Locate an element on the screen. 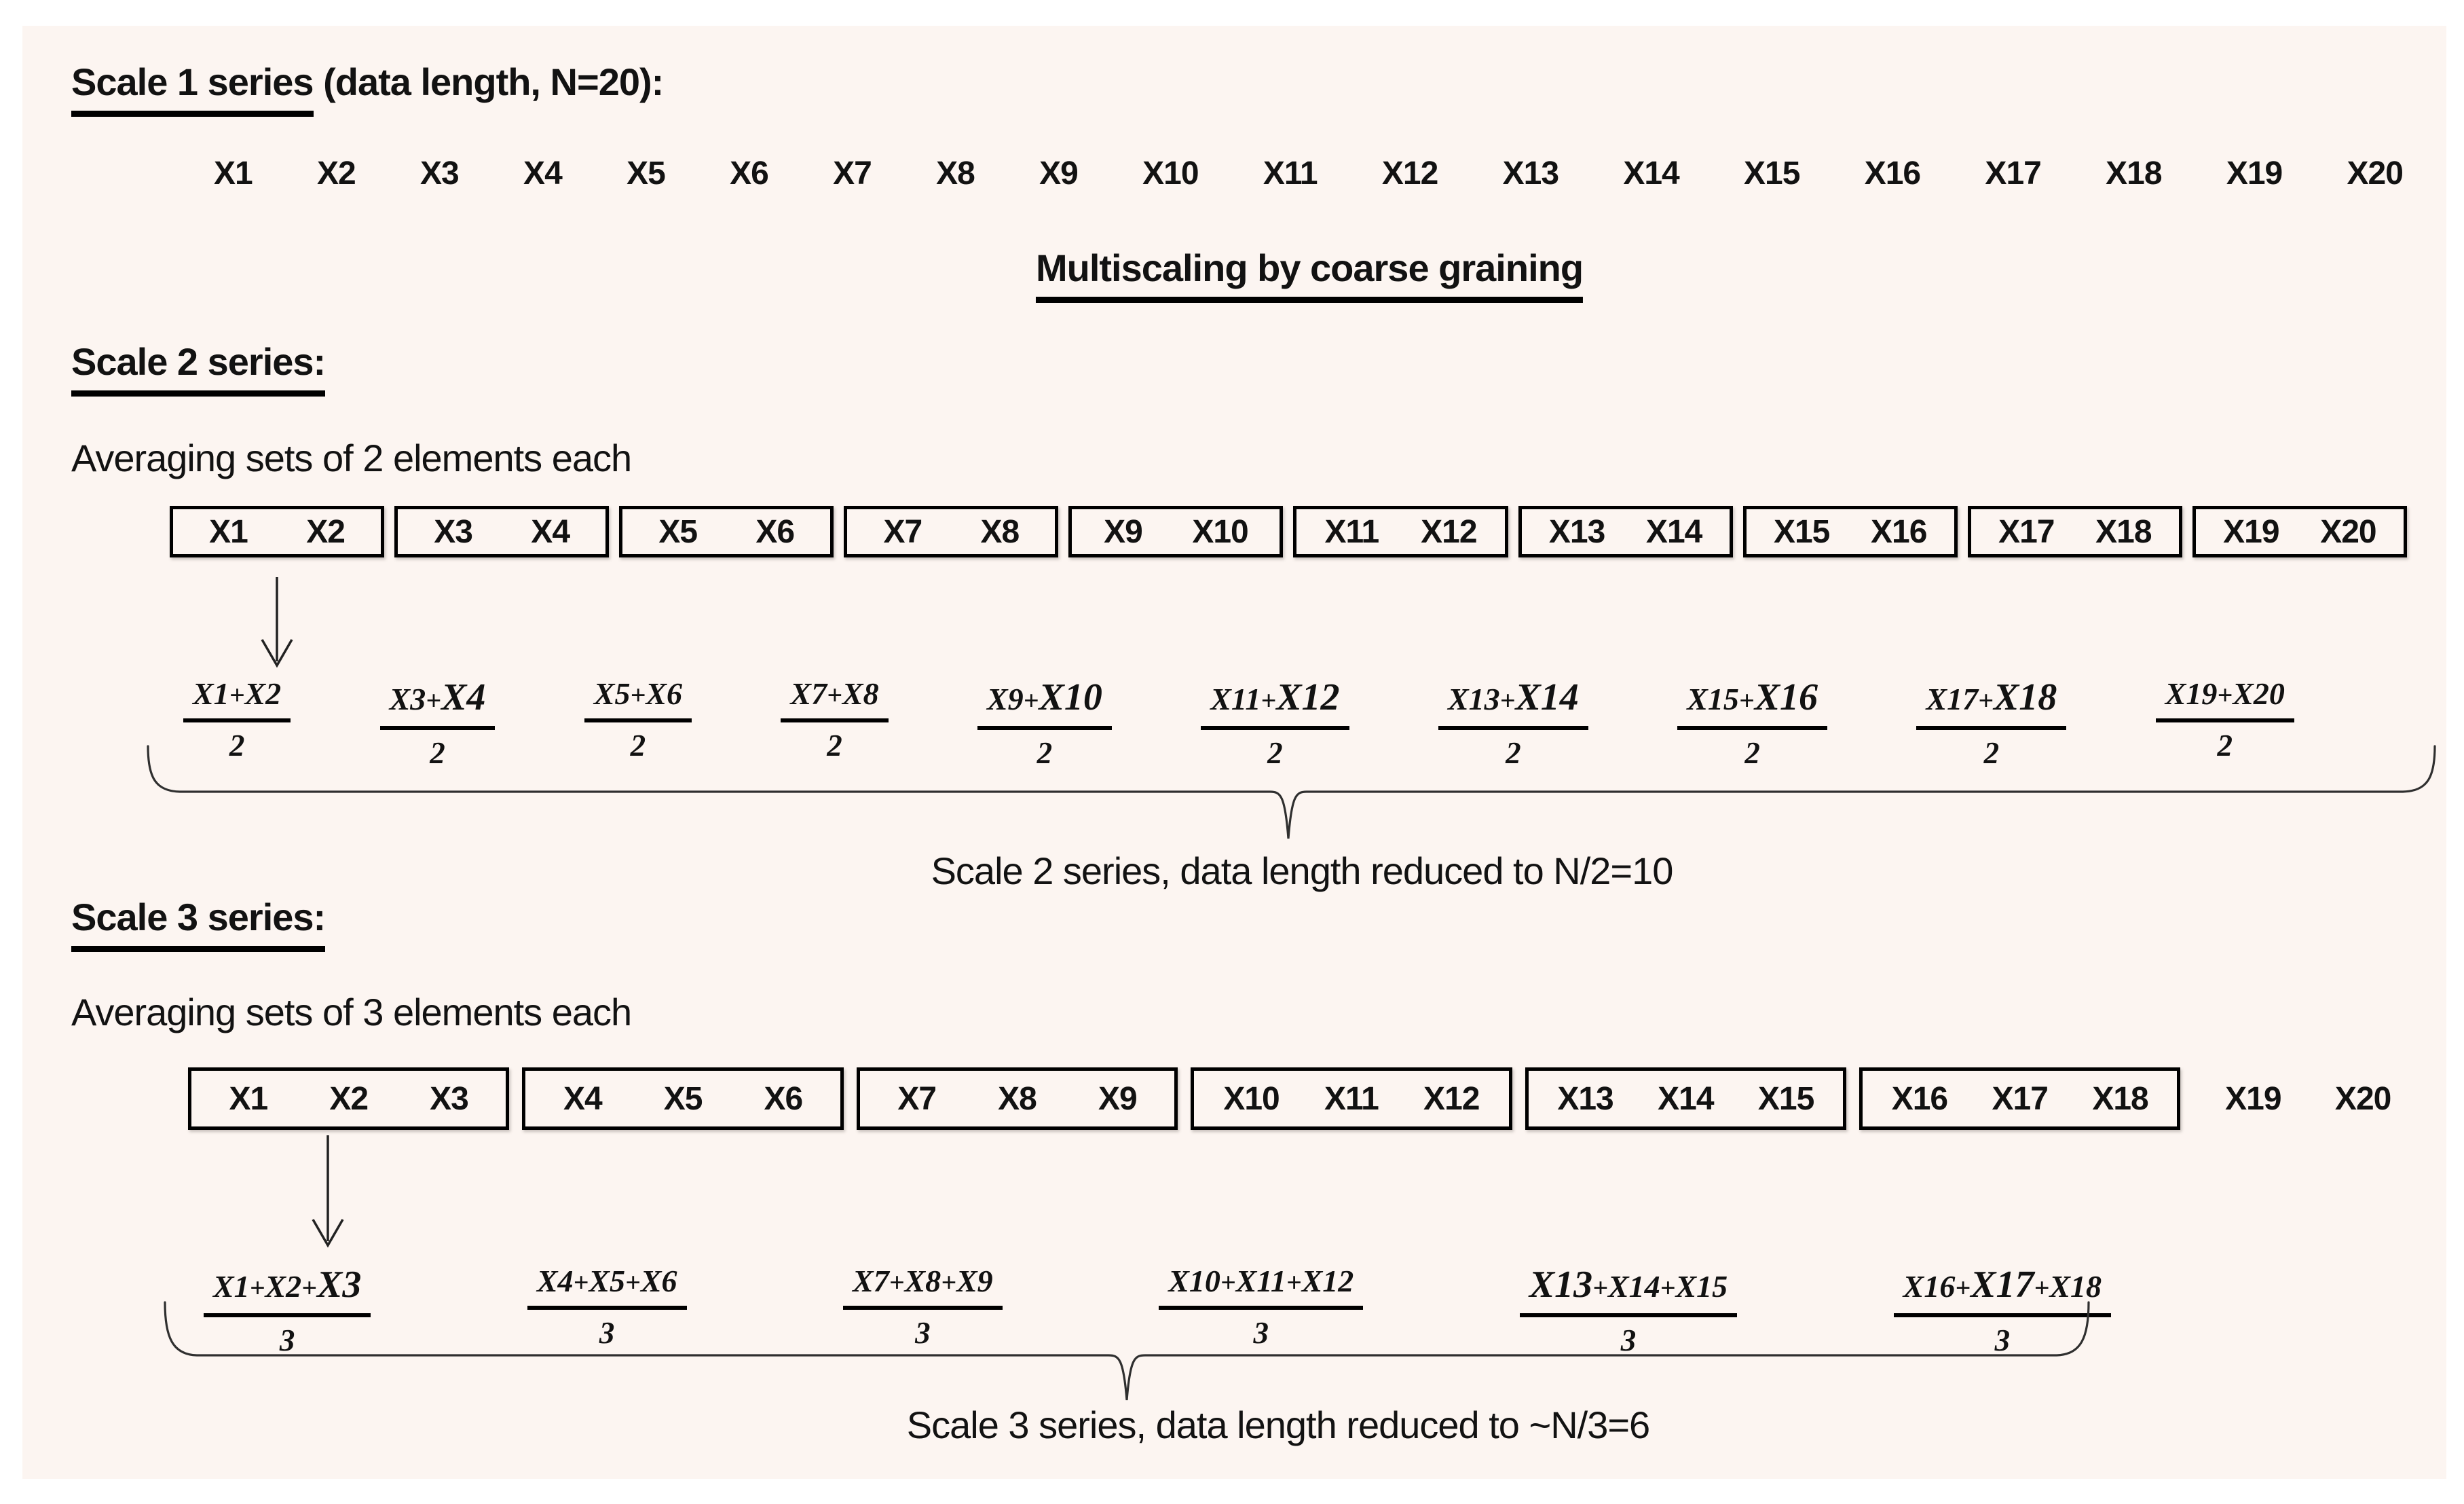  element-group-box: X5 X6 is located at coordinates (727, 531).